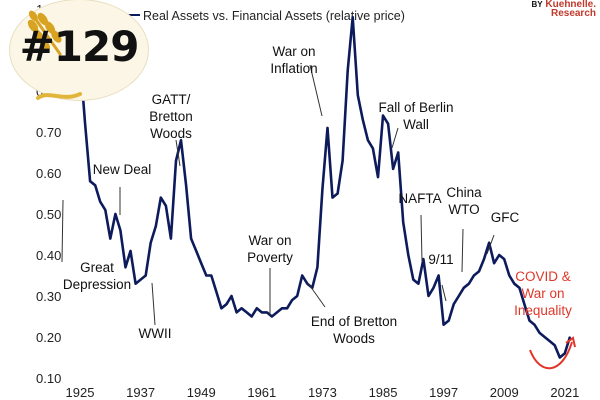 The height and width of the screenshot is (400, 600). What do you see at coordinates (171, 116) in the screenshot?
I see `annotation-label: Bretton` at bounding box center [171, 116].